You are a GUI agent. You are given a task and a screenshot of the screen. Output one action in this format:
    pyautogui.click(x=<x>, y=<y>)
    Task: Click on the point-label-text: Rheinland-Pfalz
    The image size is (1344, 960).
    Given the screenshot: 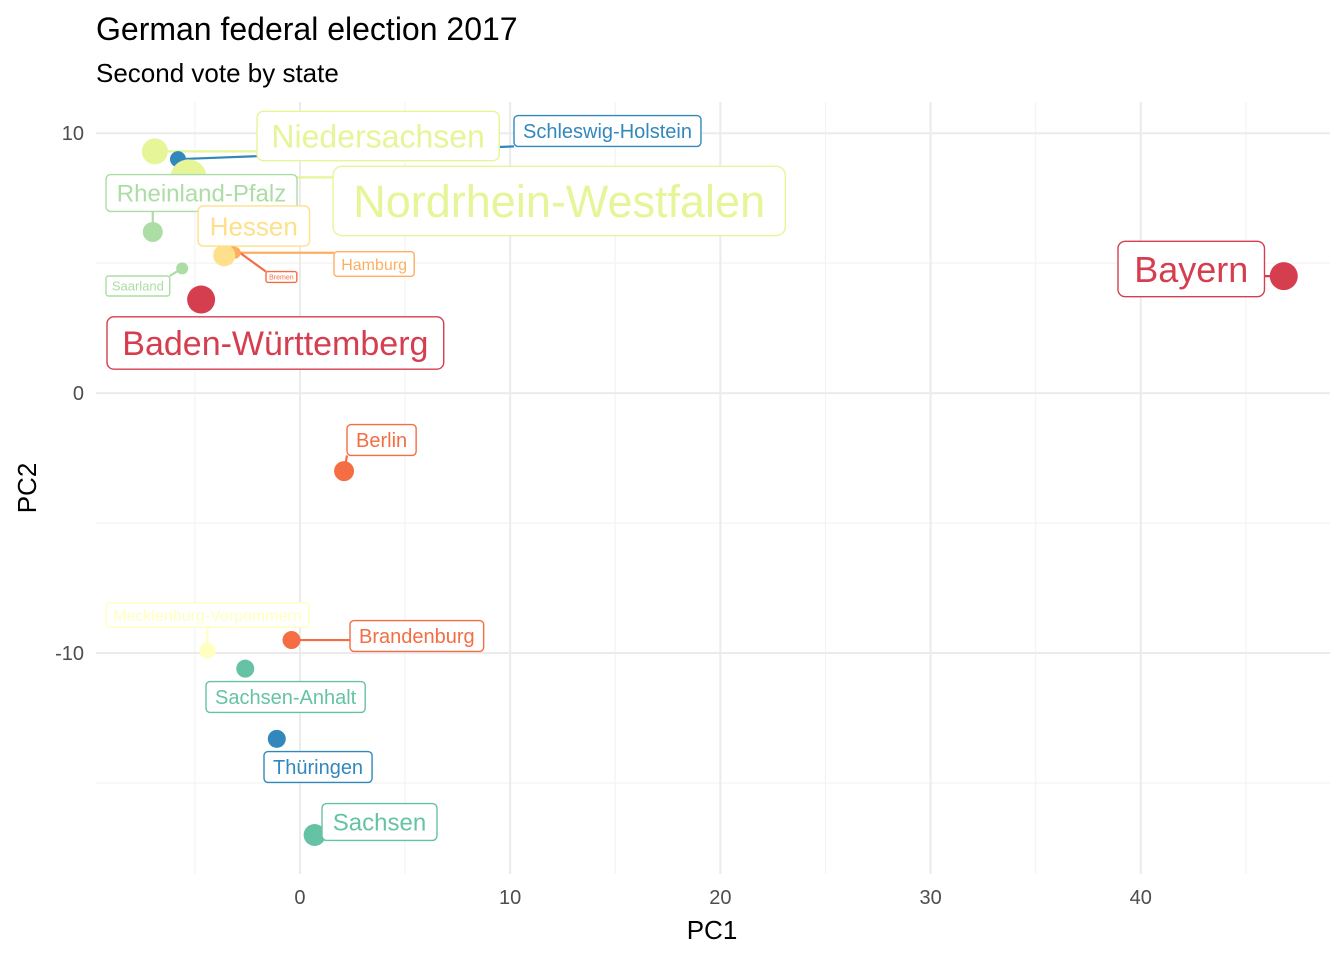 What is the action you would take?
    pyautogui.click(x=201, y=194)
    